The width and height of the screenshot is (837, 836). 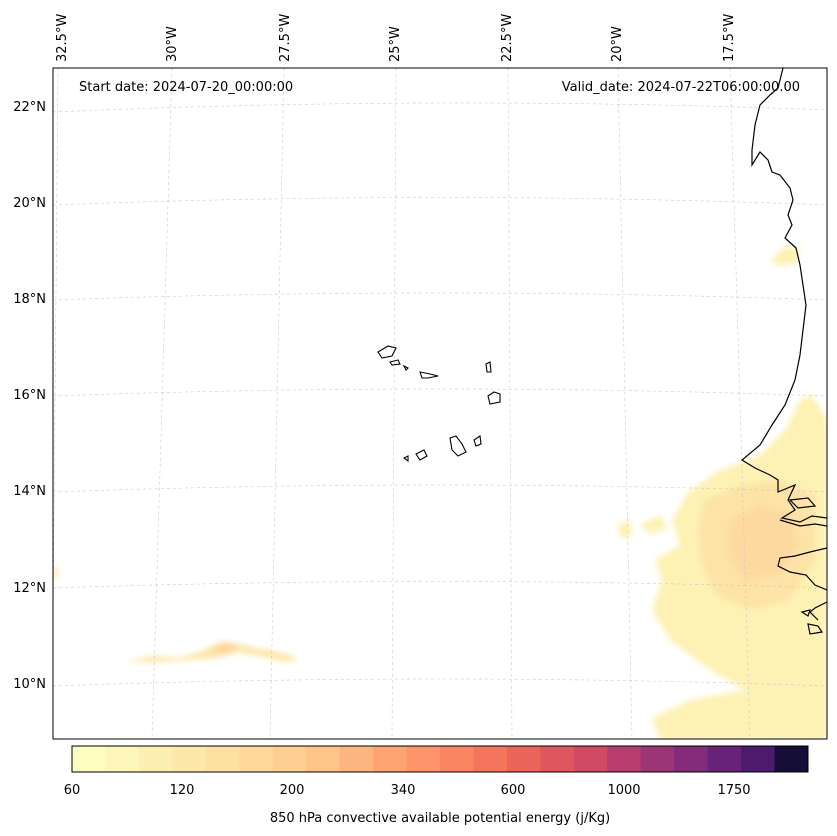 I want to click on colorbar-tick-600: 600, so click(x=513, y=790).